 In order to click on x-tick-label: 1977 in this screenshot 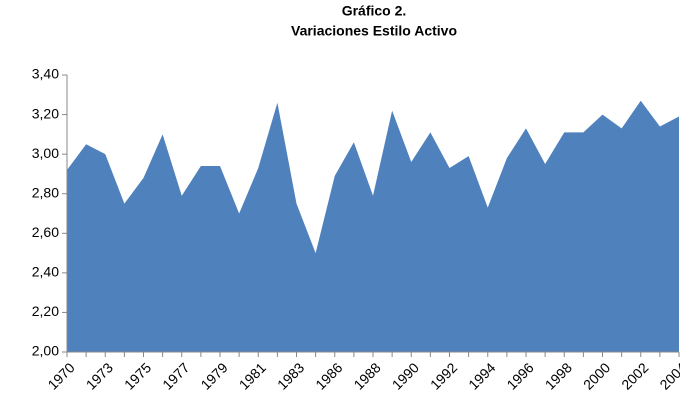, I will do `click(175, 375)`.